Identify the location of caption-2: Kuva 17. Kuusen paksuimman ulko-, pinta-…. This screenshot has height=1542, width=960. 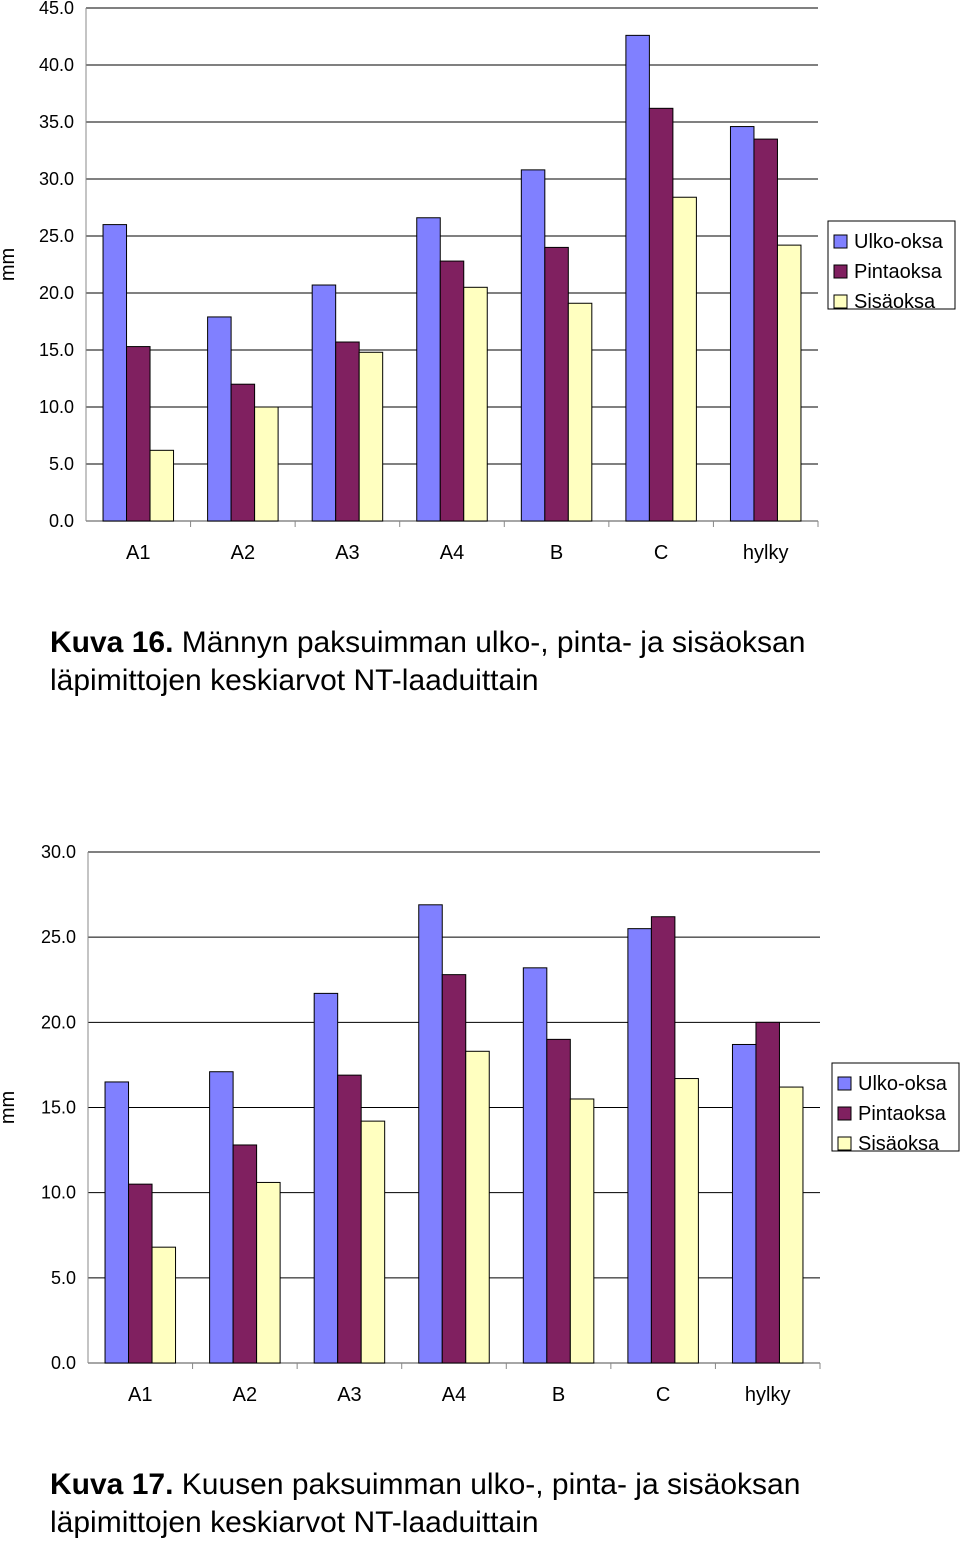
(490, 1504).